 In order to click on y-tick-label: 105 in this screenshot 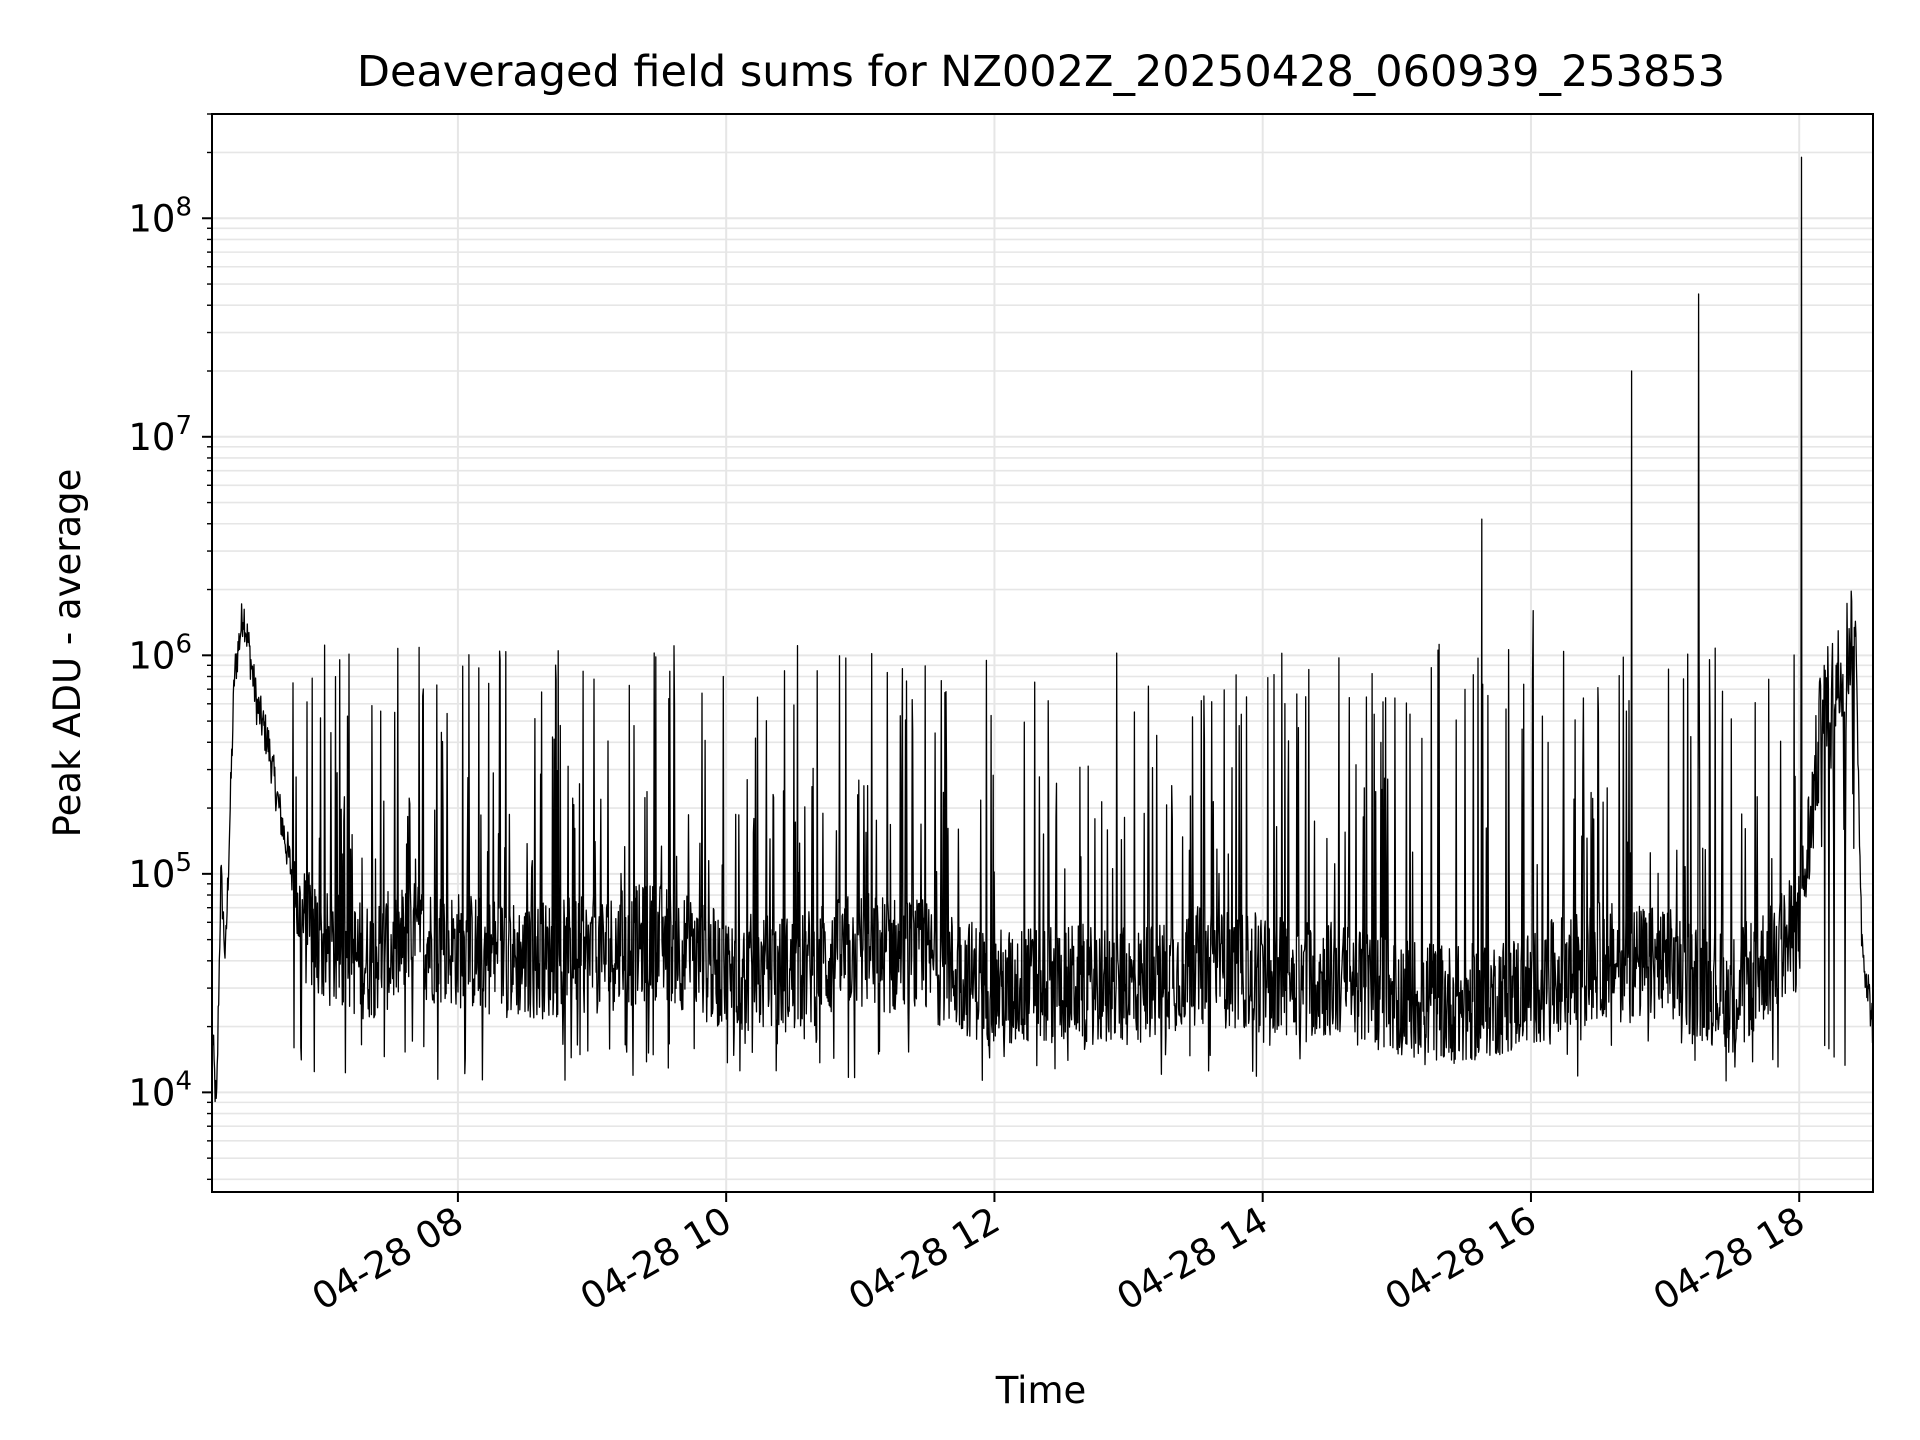, I will do `click(160, 872)`.